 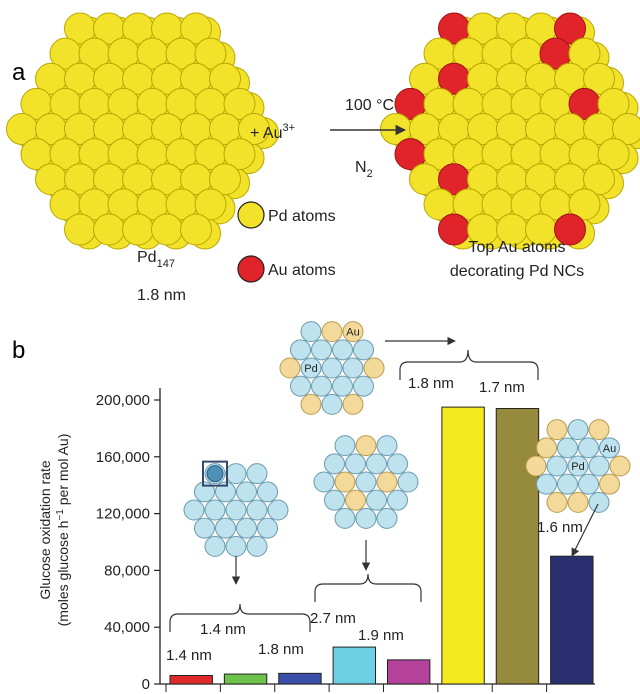 I want to click on cluster-icon-edge-au: Au Pd, so click(x=578, y=466).